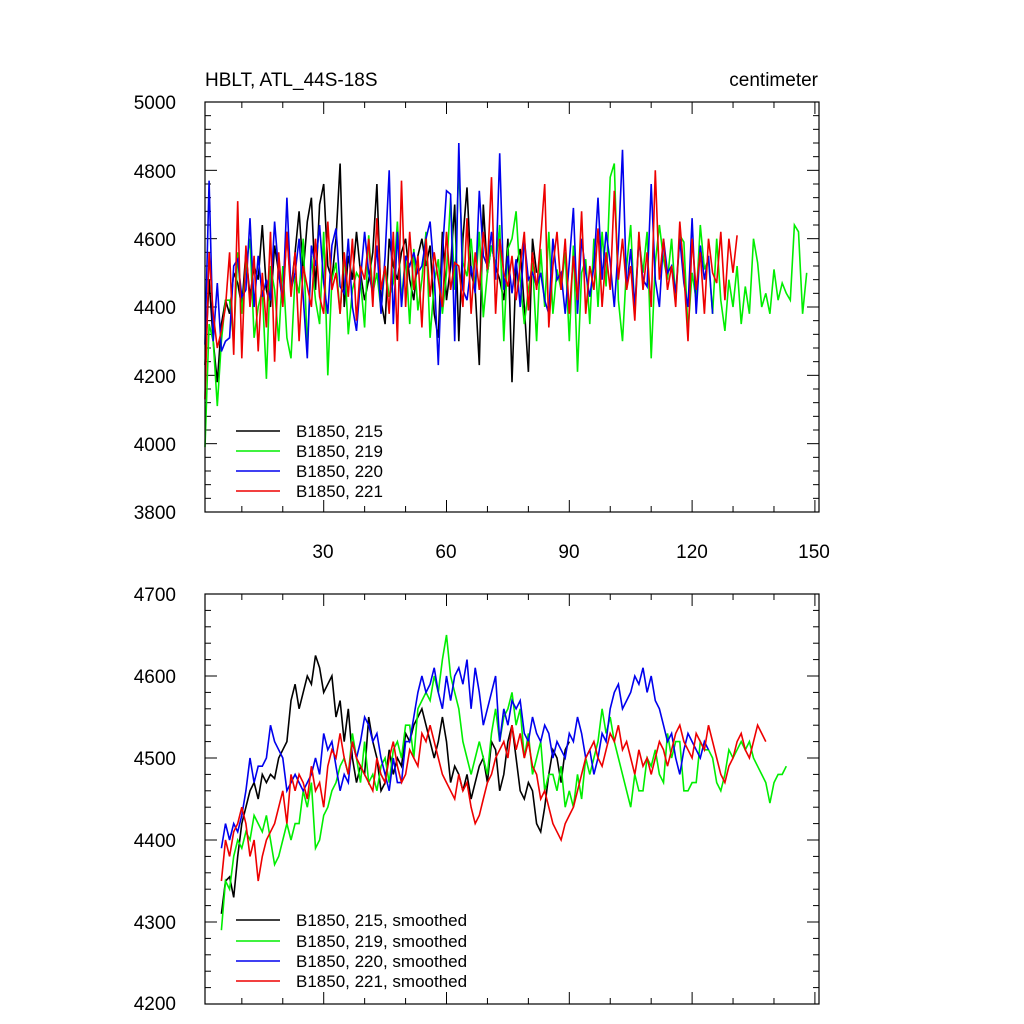 The image size is (1024, 1024). I want to click on series-line-215-smoothed, so click(395, 784).